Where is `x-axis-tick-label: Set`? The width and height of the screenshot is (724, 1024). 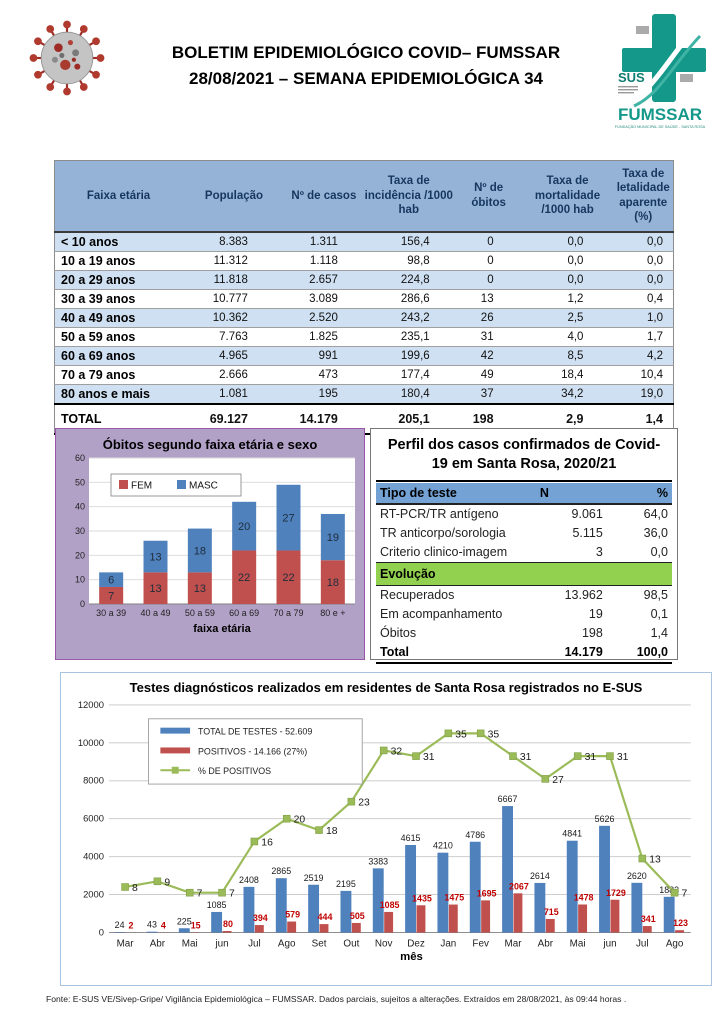
x-axis-tick-label: Set is located at coordinates (319, 943).